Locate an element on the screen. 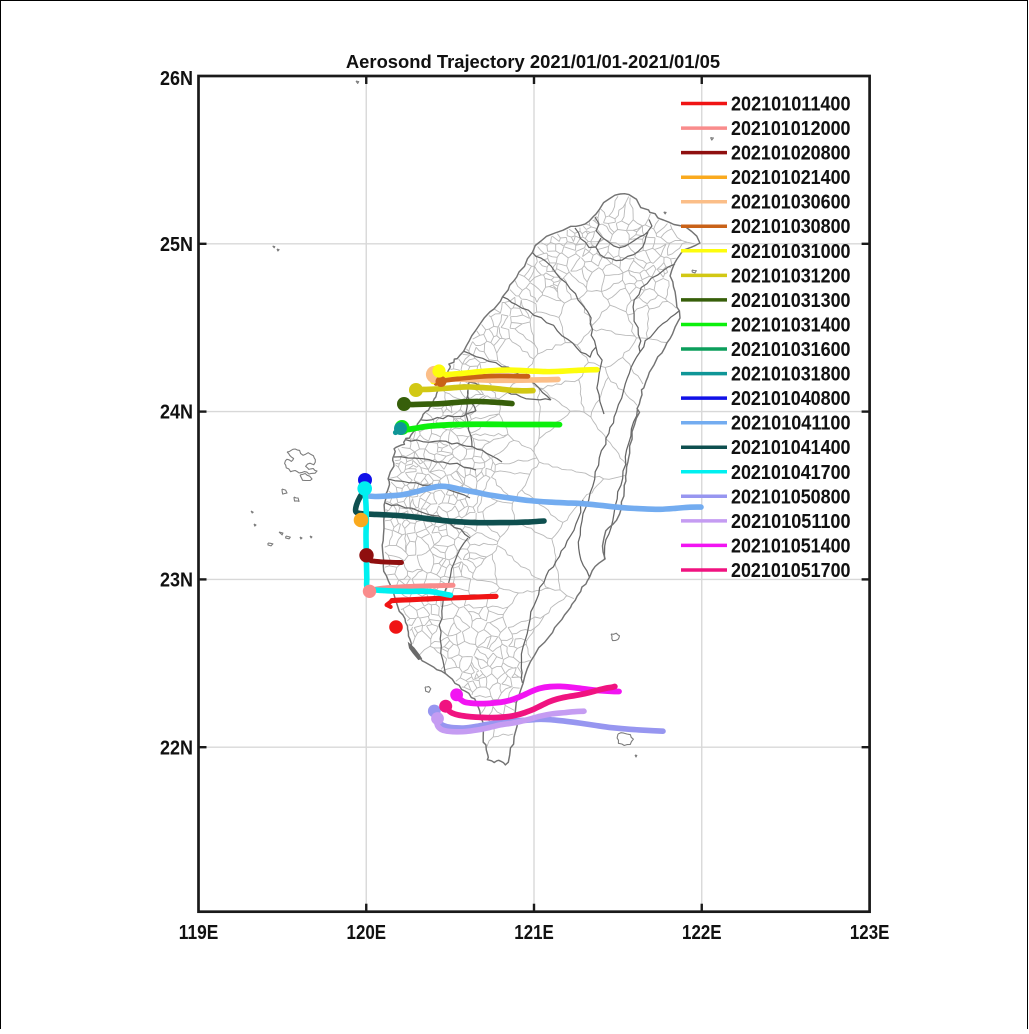 The height and width of the screenshot is (1034, 1029). svg-text: 120E is located at coordinates (367, 933).